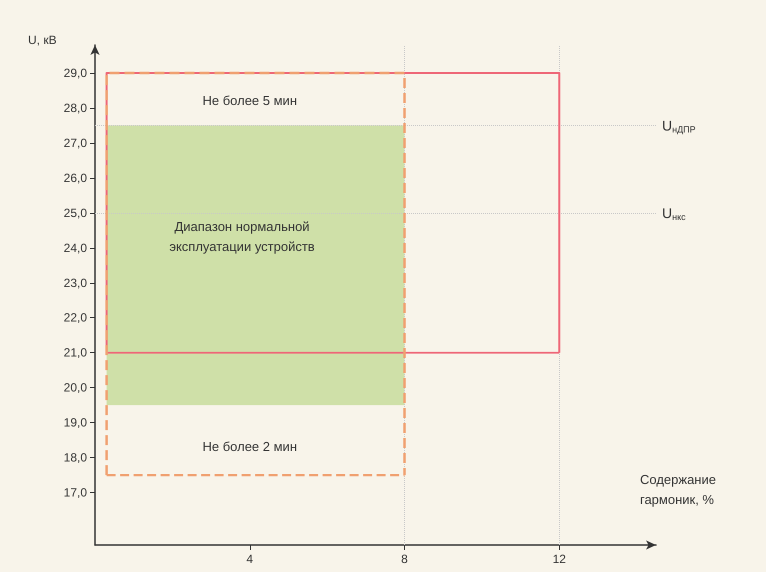 This screenshot has height=572, width=766. I want to click on y-tick-label: 29,0, so click(76, 73).